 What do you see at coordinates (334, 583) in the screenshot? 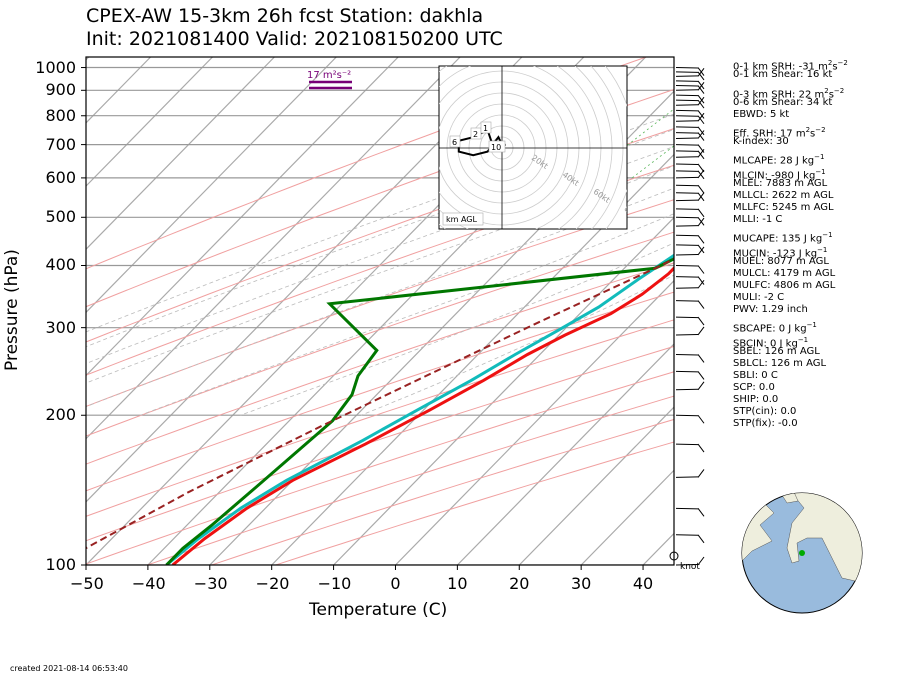
I see `x-tick-label: −10` at bounding box center [334, 583].